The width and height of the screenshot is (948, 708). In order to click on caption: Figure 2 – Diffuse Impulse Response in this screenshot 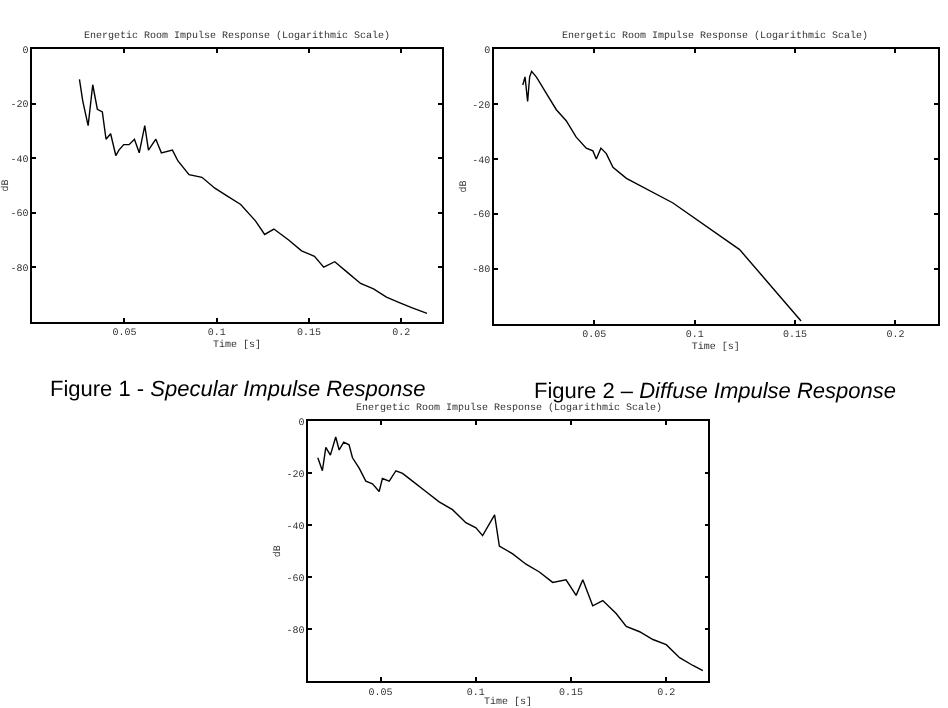, I will do `click(715, 392)`.